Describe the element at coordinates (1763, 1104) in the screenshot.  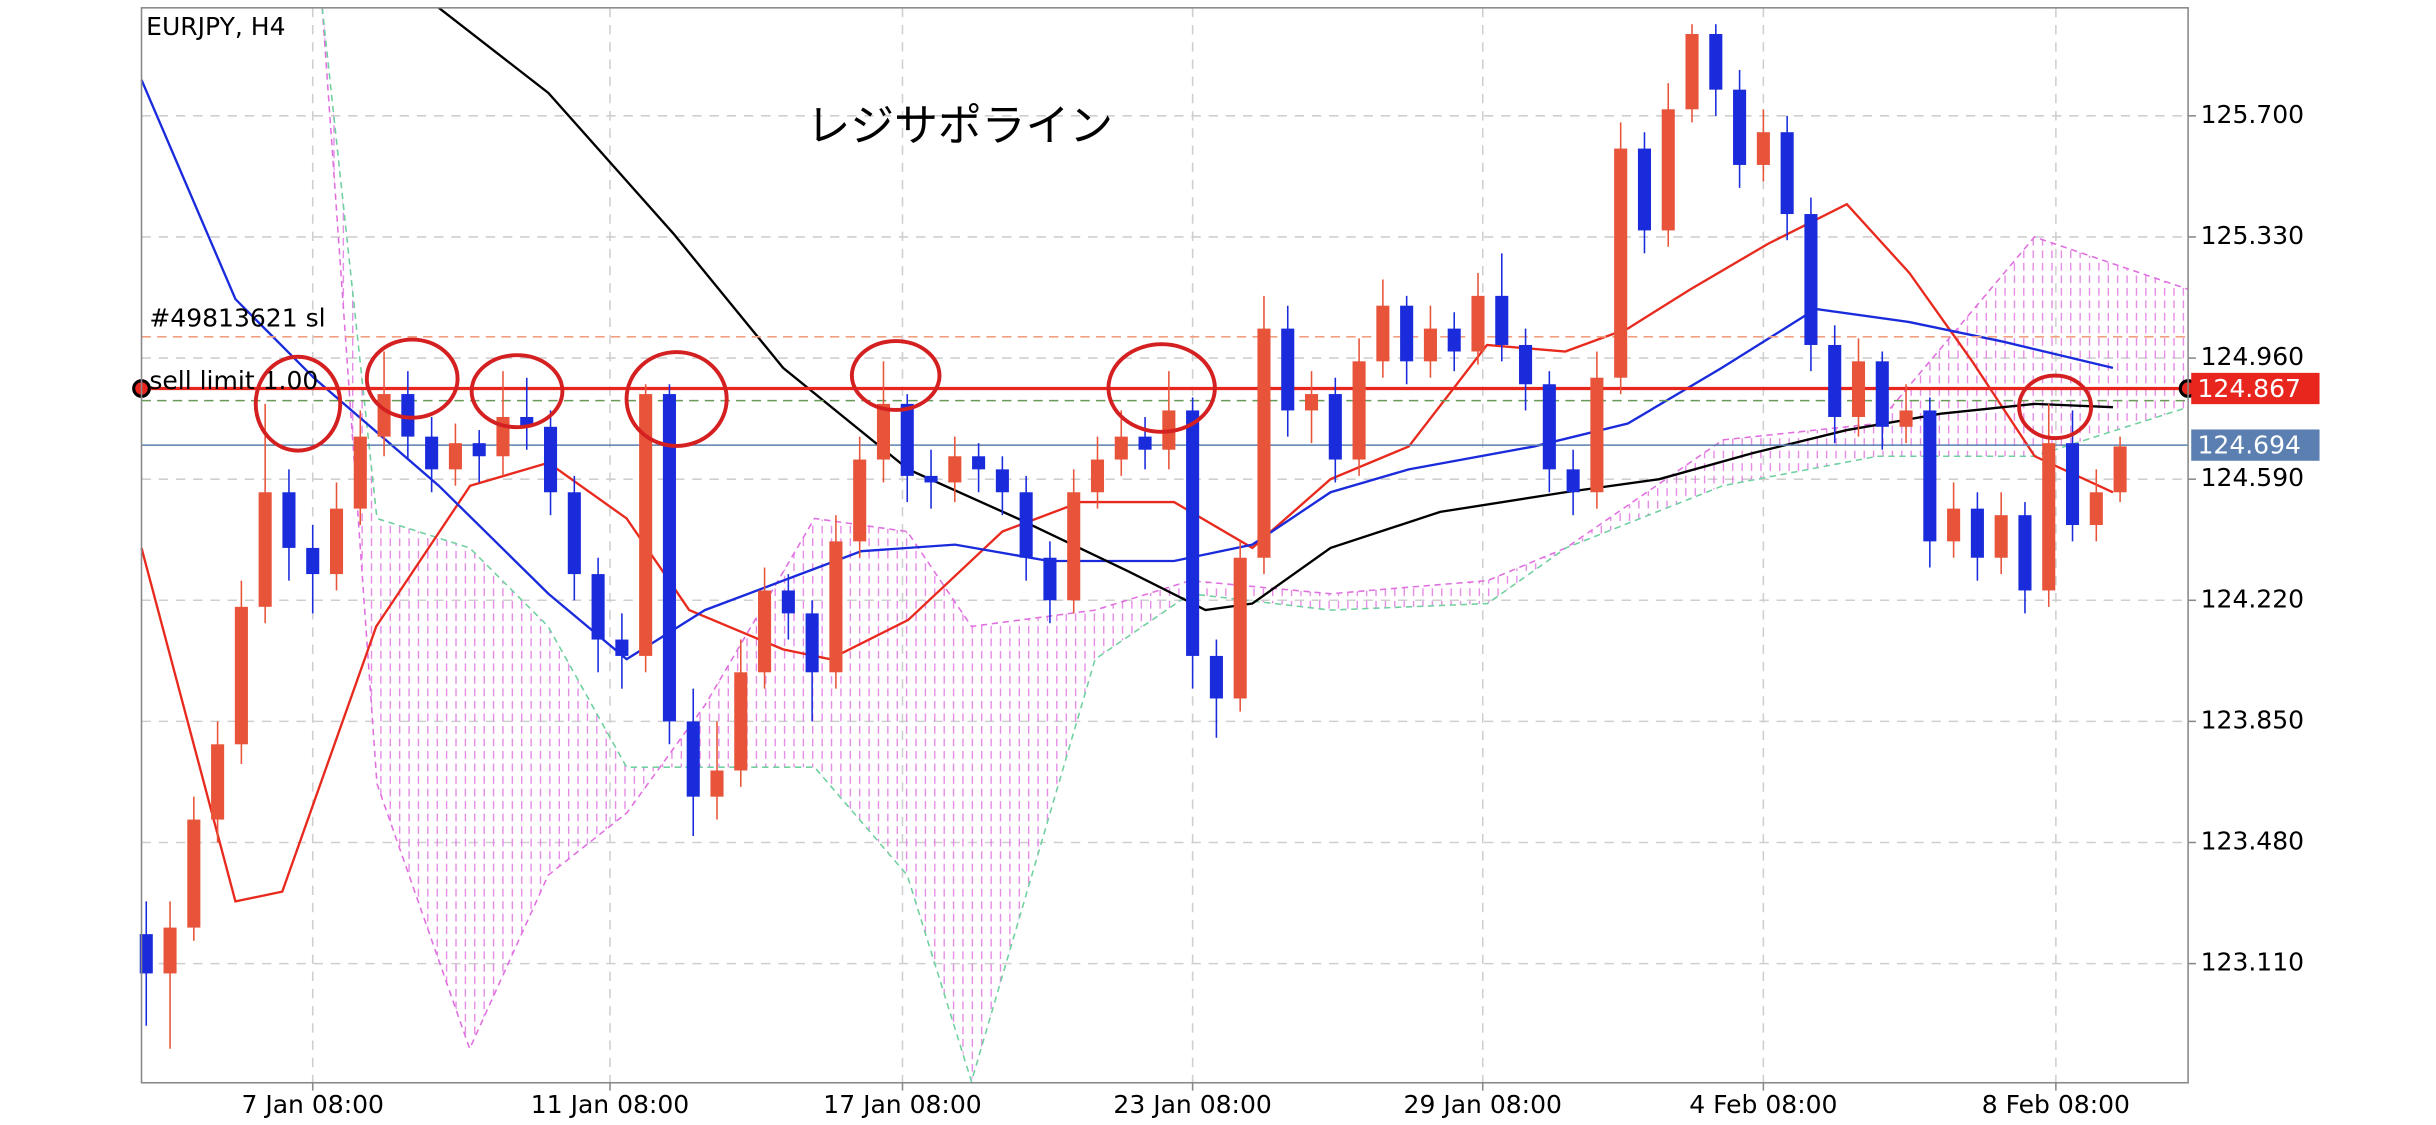
I see `x-tick-label: 4 Feb 08:00` at that location.